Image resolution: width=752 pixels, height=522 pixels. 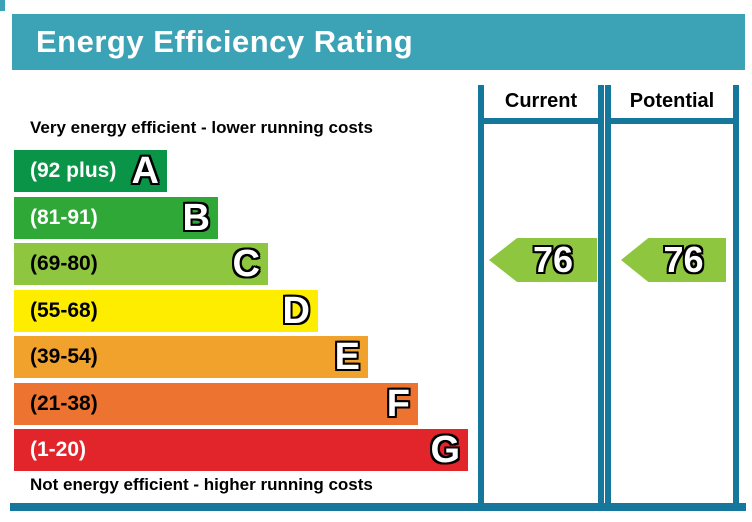 I want to click on current-rating-value: 76, so click(x=553, y=259).